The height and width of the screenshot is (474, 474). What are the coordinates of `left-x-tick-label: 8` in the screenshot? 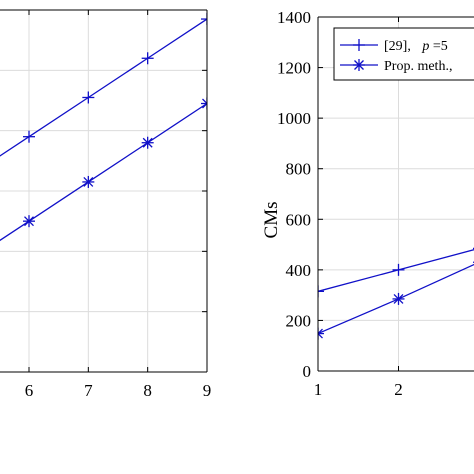 It's located at (147, 390).